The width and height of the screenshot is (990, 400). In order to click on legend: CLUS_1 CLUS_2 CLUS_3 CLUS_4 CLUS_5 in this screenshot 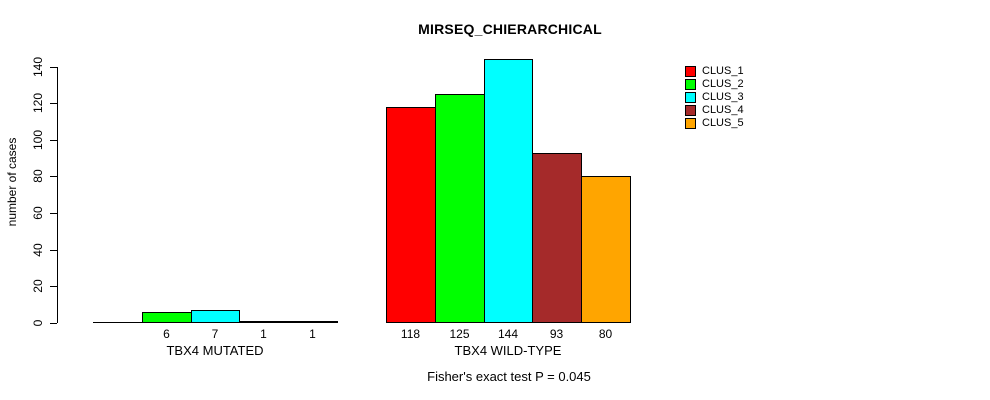, I will do `click(714, 97)`.